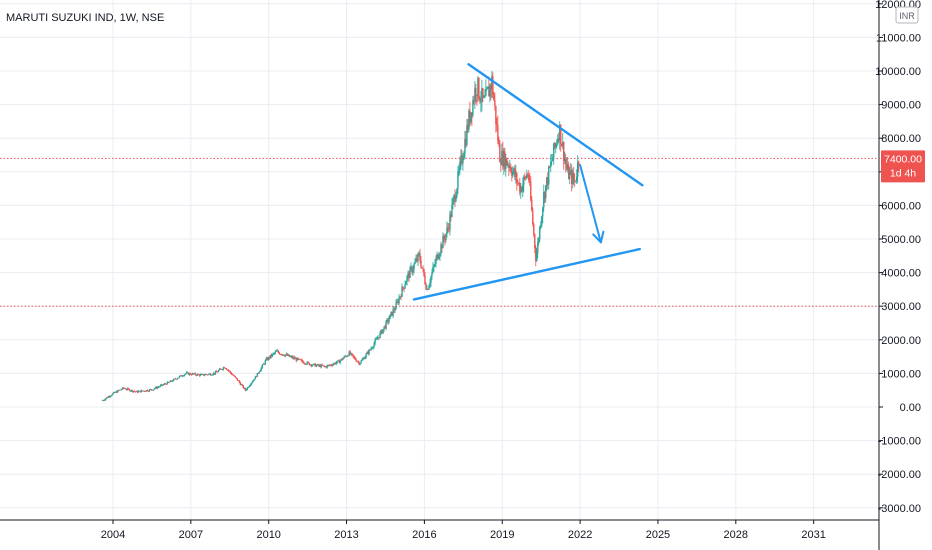 The width and height of the screenshot is (932, 550). Describe the element at coordinates (590, 204) in the screenshot. I see `forecast-arrow-shaft` at that location.